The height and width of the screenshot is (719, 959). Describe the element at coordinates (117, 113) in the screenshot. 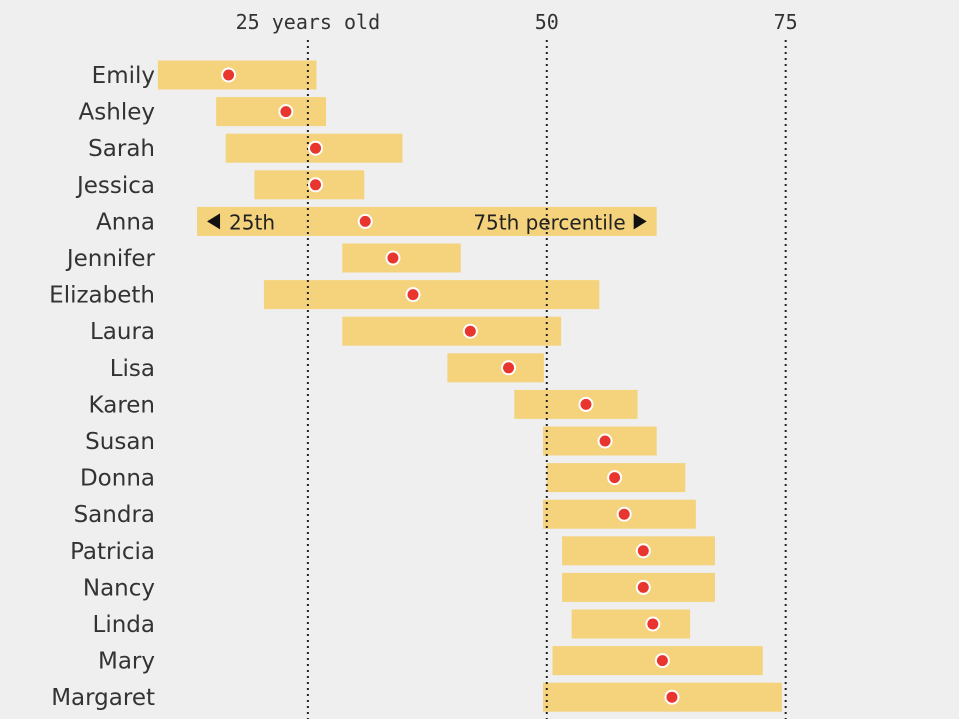

I see `name-label-ashley: Ashley` at that location.